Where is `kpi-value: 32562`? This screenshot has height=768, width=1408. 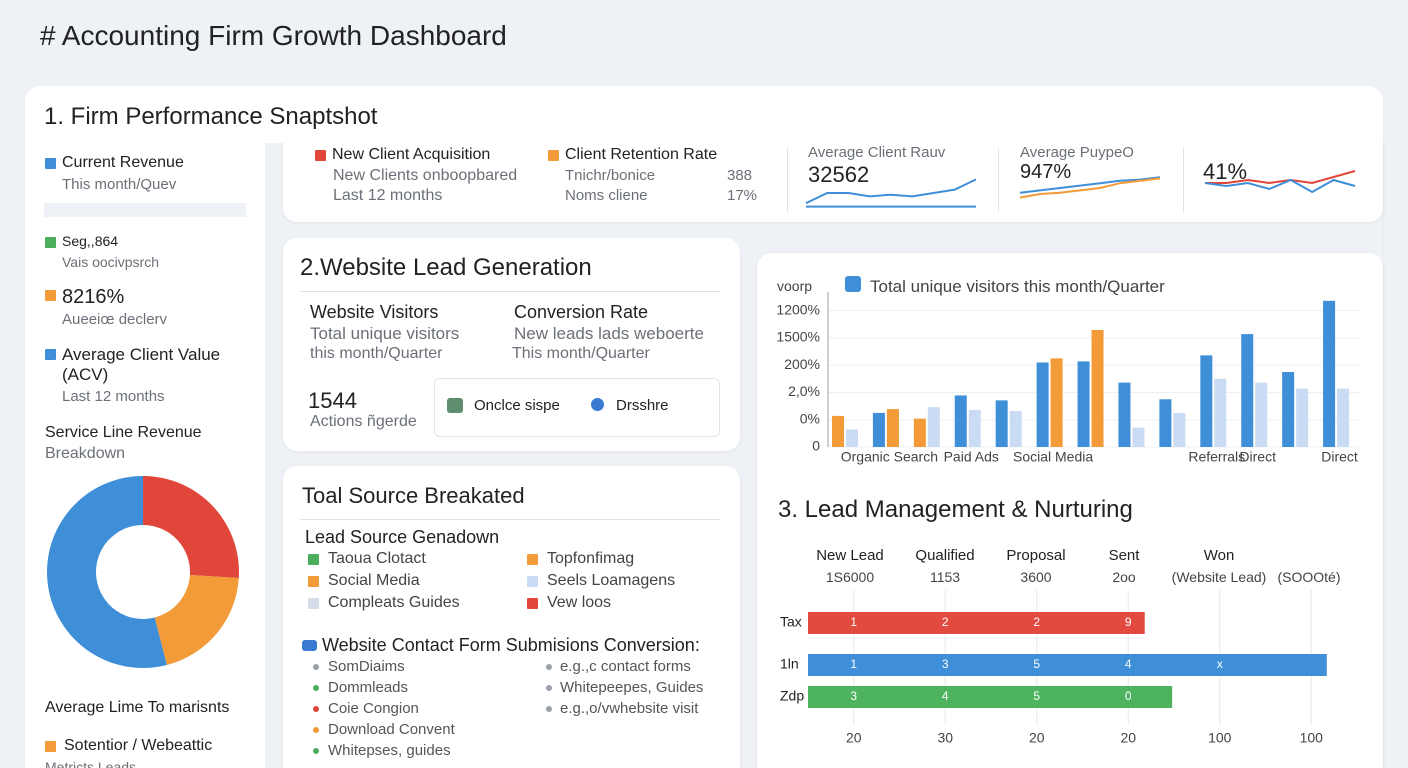 kpi-value: 32562 is located at coordinates (839, 174).